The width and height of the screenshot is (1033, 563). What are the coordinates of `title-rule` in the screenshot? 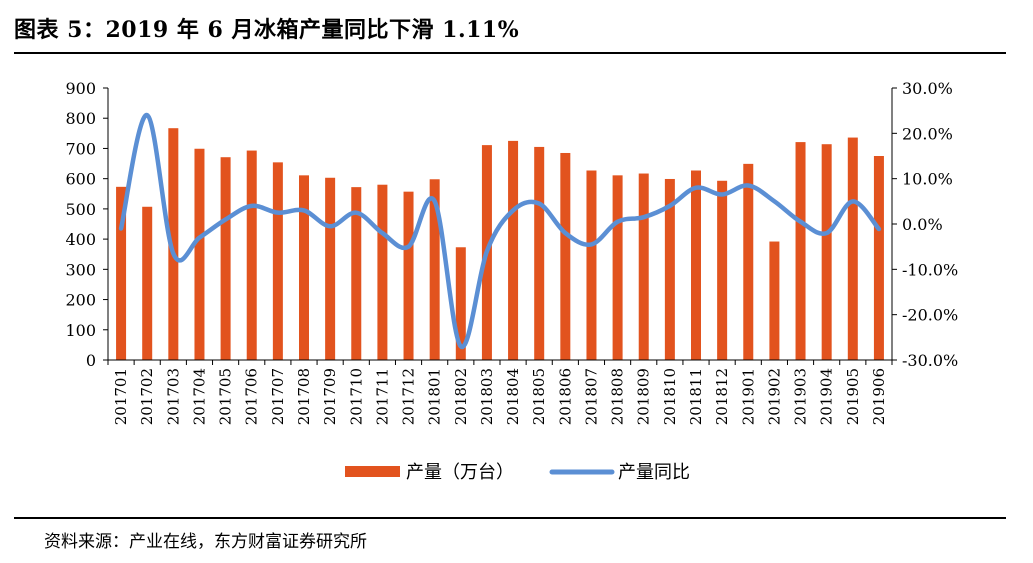 It's located at (510, 53).